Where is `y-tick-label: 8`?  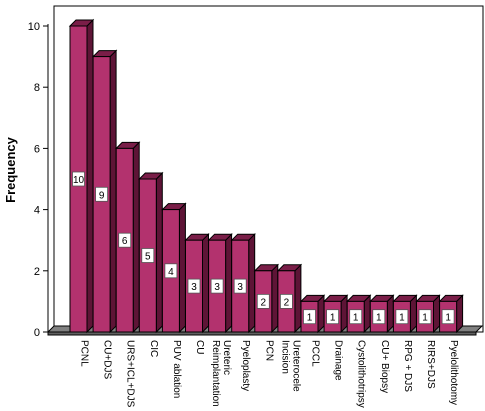 y-tick-label: 8 is located at coordinates (37, 88).